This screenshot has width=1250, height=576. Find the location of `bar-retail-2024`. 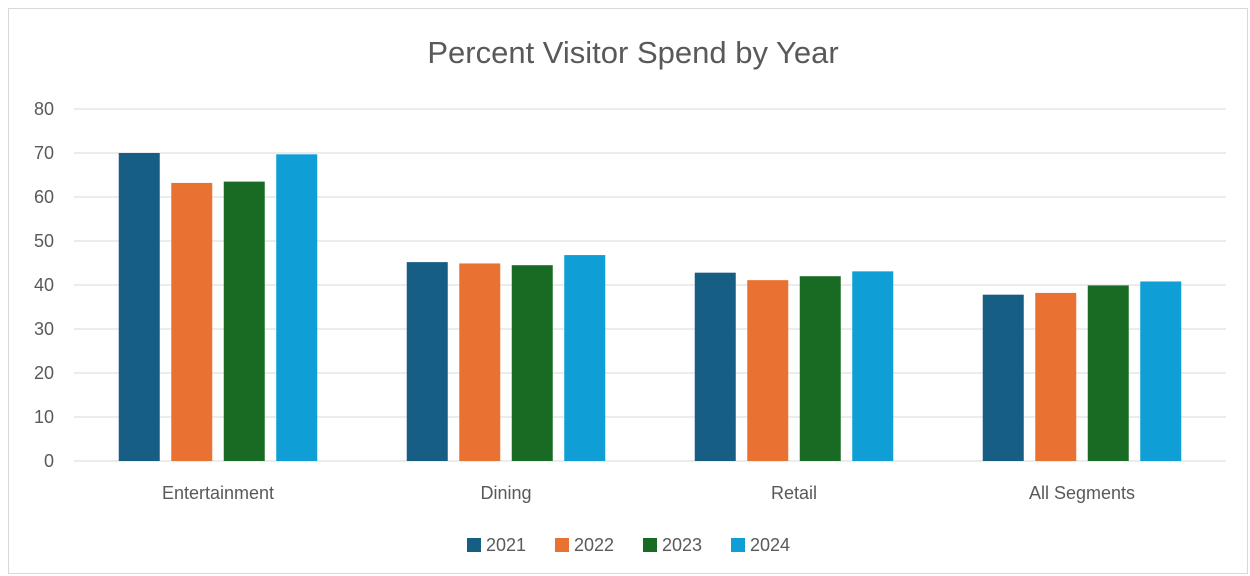

bar-retail-2024 is located at coordinates (873, 366).